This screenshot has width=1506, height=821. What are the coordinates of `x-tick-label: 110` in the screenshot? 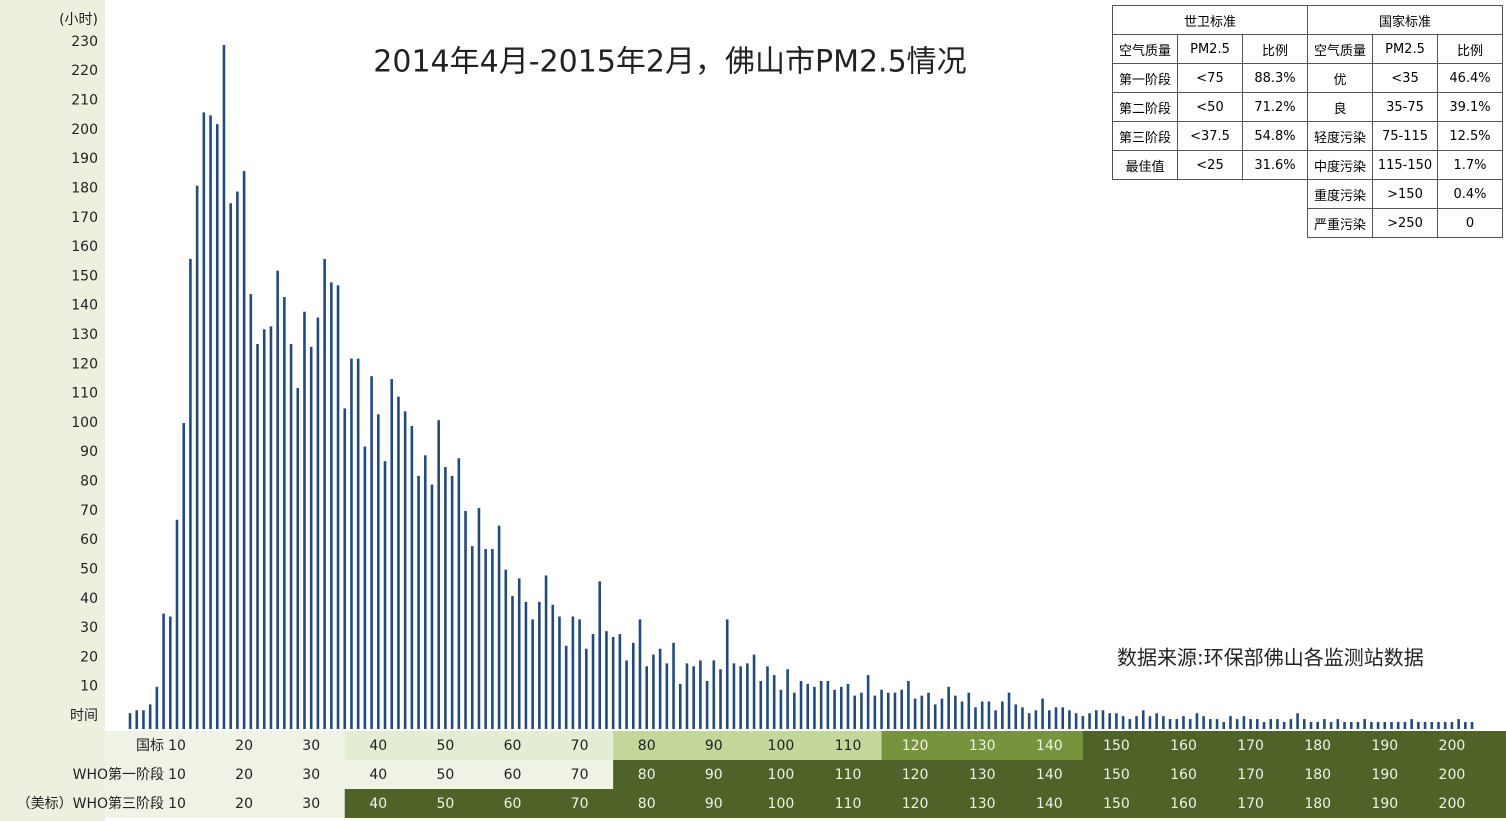 It's located at (848, 746).